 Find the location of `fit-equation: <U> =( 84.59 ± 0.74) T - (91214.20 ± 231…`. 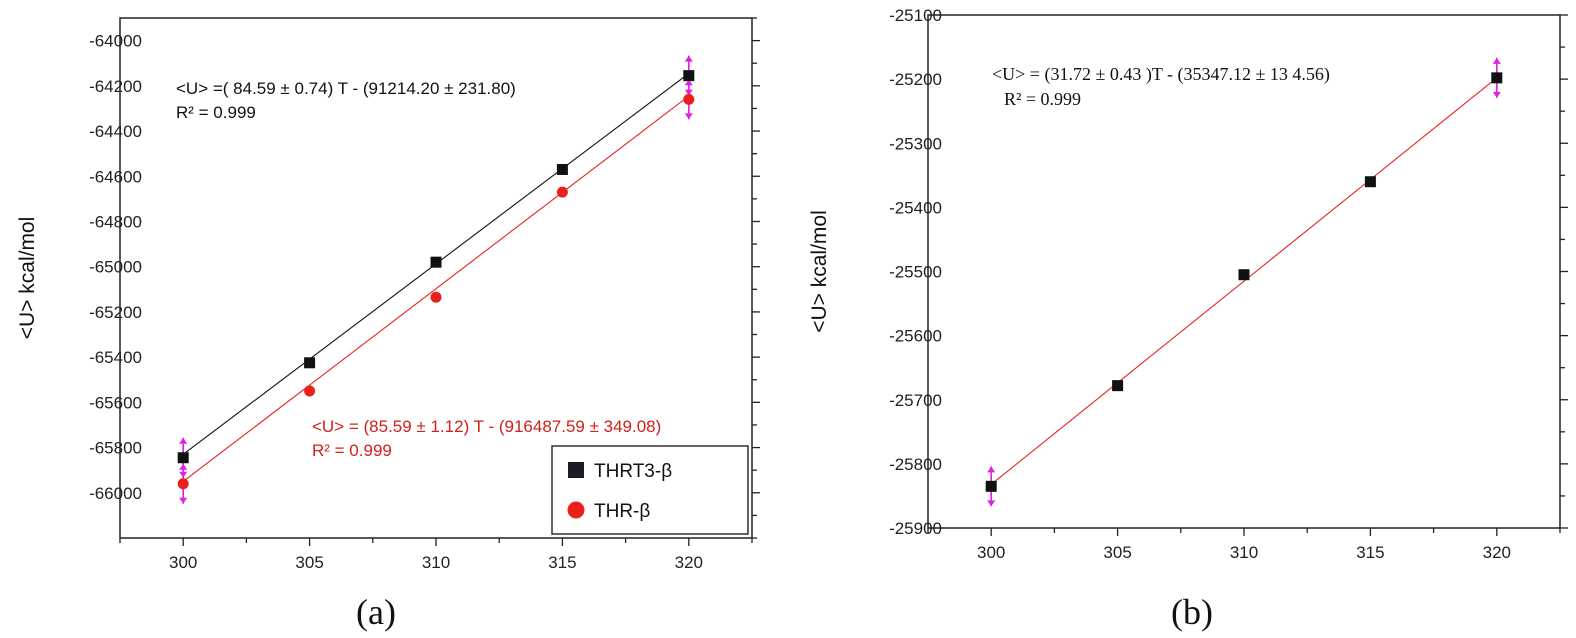

fit-equation: <U> =( 84.59 ± 0.74) T - (91214.20 ± 231… is located at coordinates (346, 88).